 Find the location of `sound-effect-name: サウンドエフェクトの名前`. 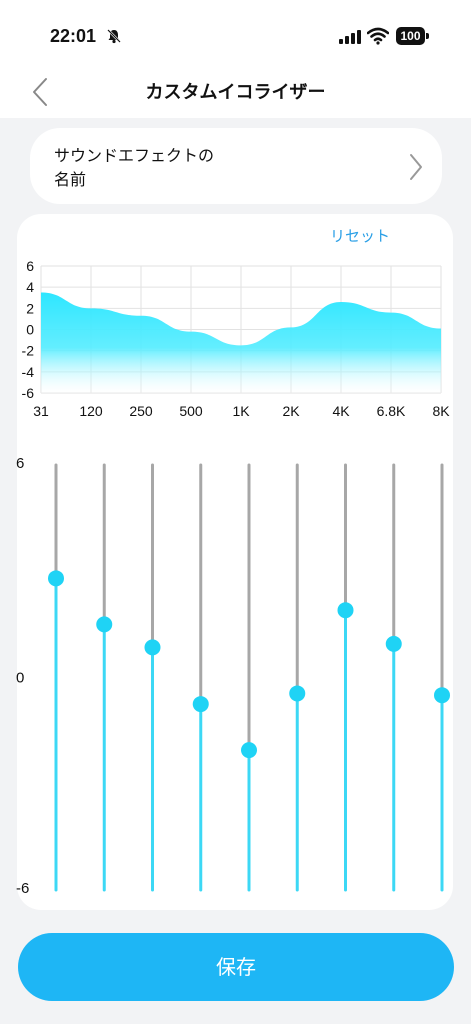

sound-effect-name: サウンドエフェクトの名前 is located at coordinates (134, 167).